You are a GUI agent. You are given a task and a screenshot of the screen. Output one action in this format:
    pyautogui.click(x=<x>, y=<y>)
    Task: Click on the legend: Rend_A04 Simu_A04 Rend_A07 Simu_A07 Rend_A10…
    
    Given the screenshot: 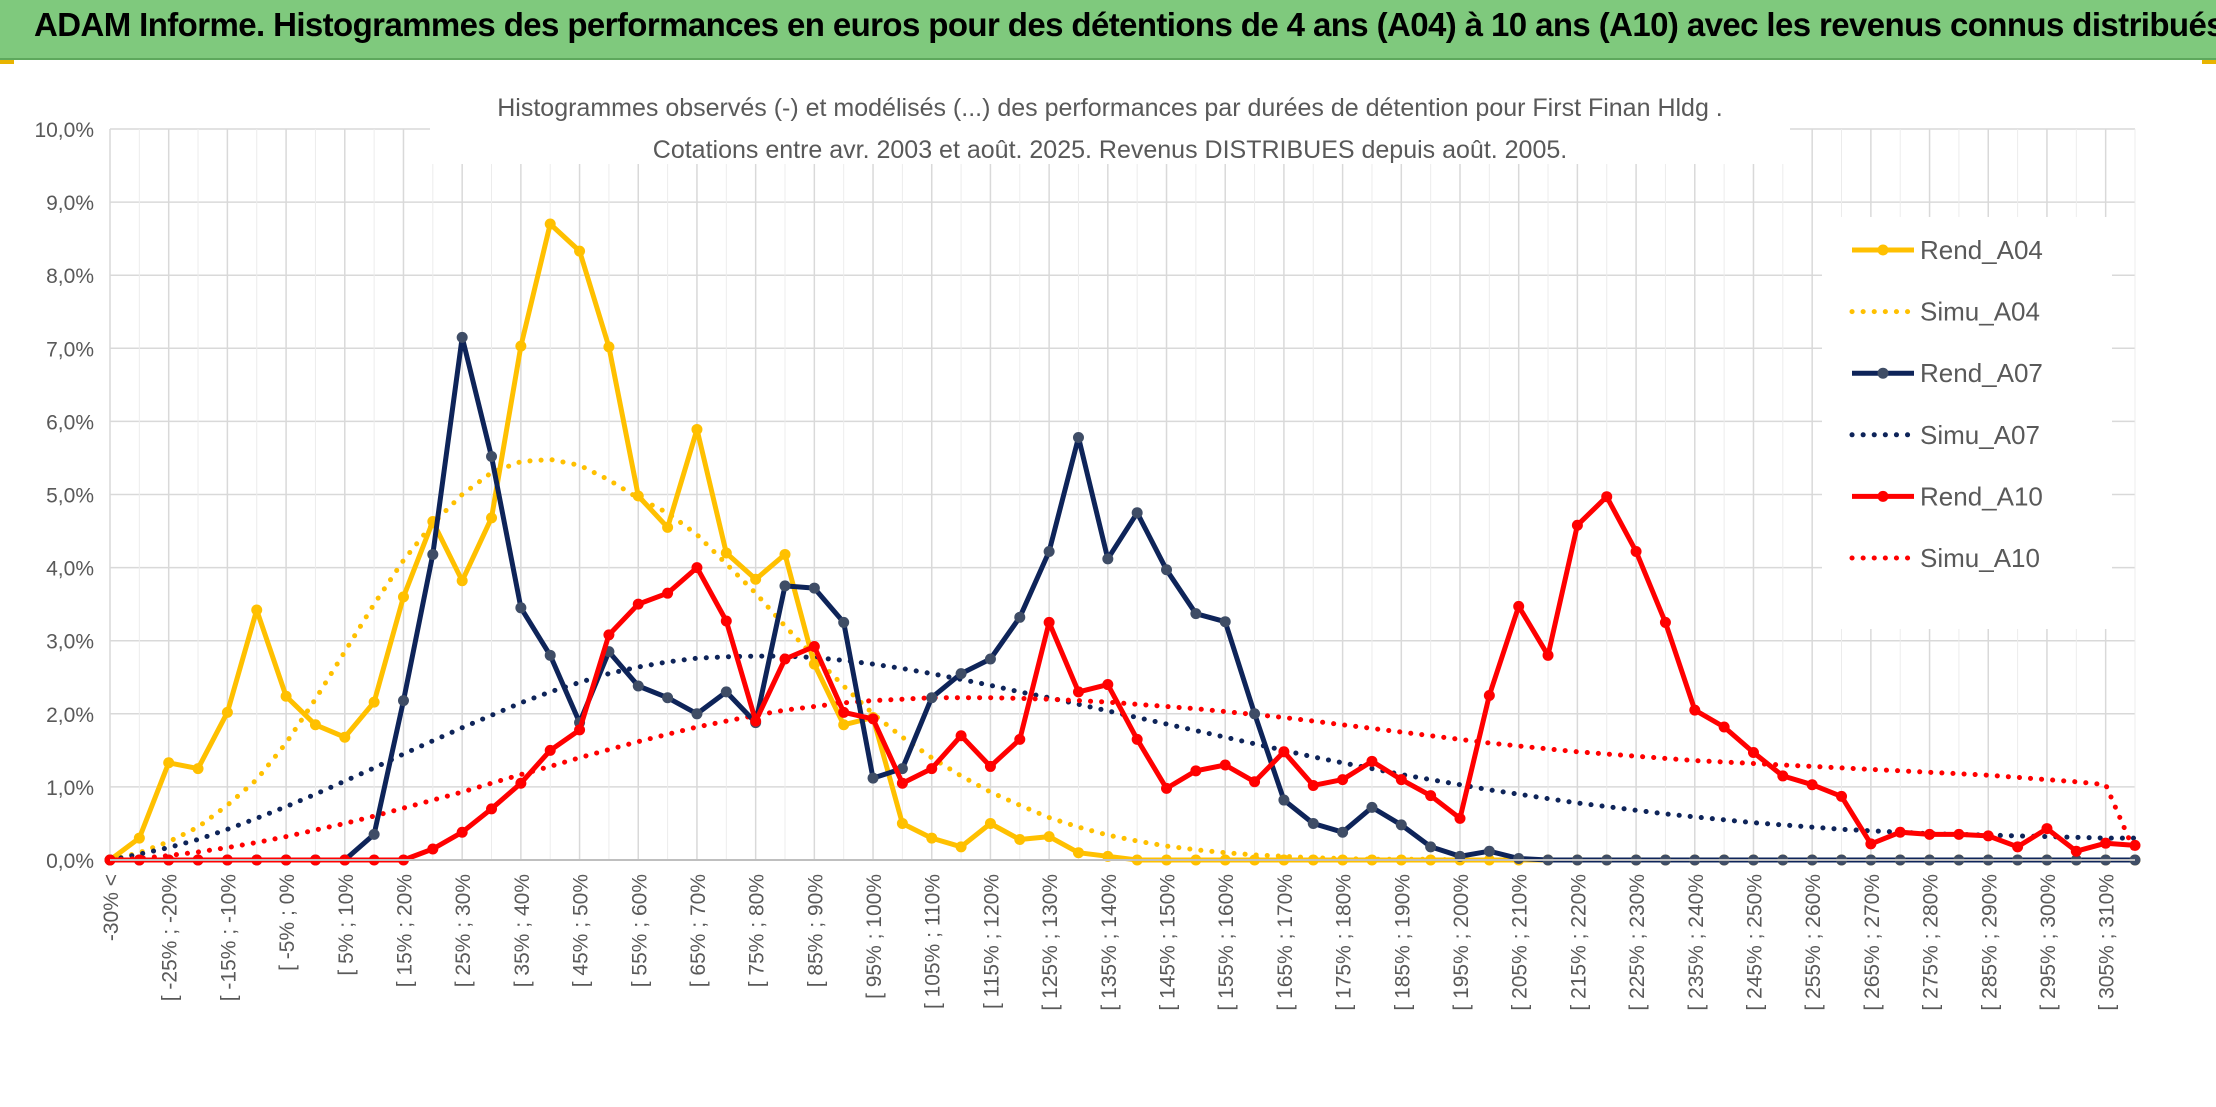 What is the action you would take?
    pyautogui.click(x=1967, y=423)
    